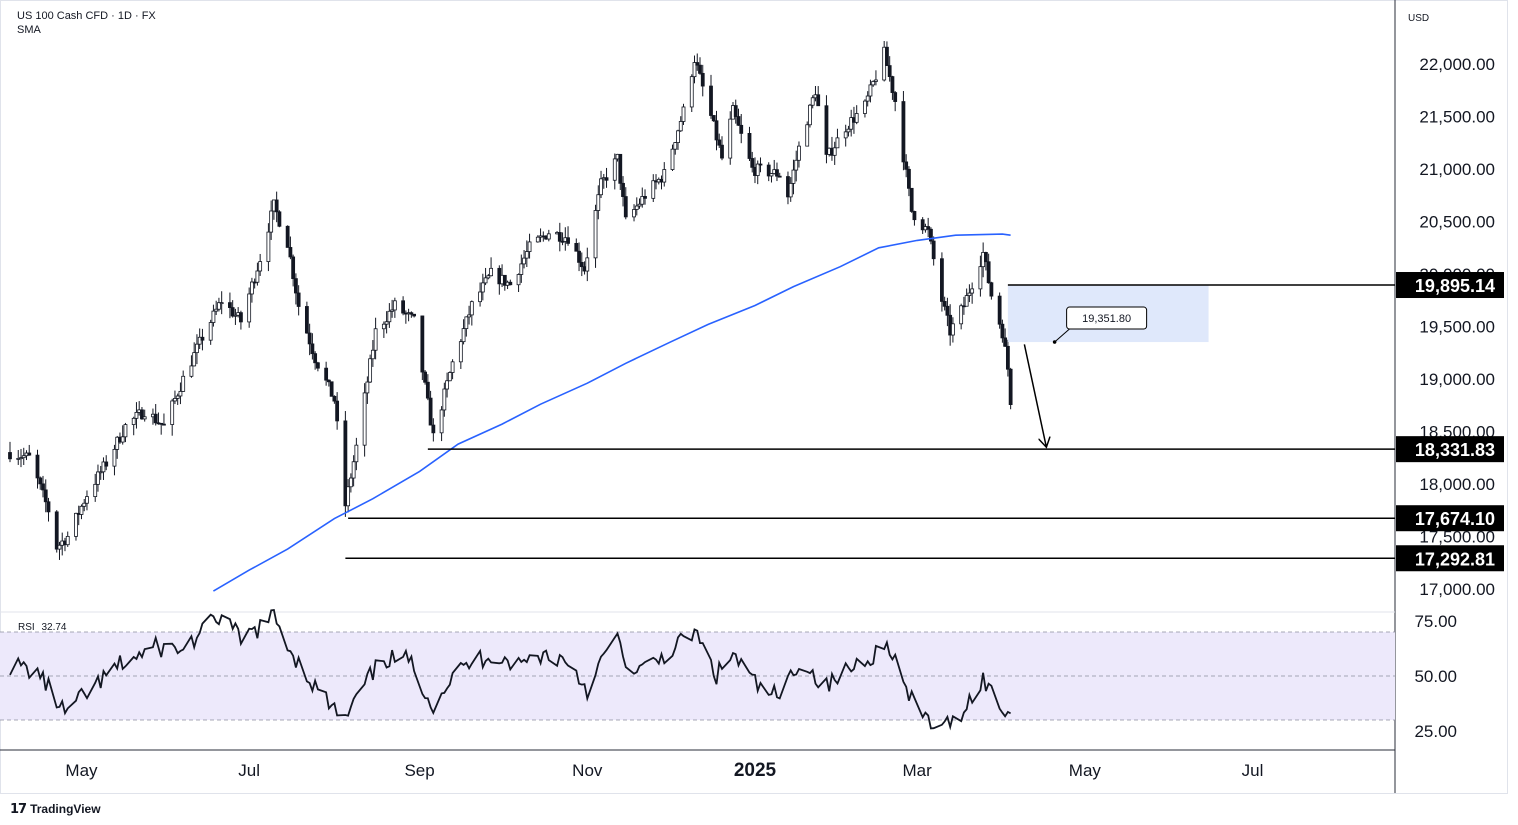 This screenshot has height=825, width=1518. I want to click on price-callout-box, so click(1107, 318).